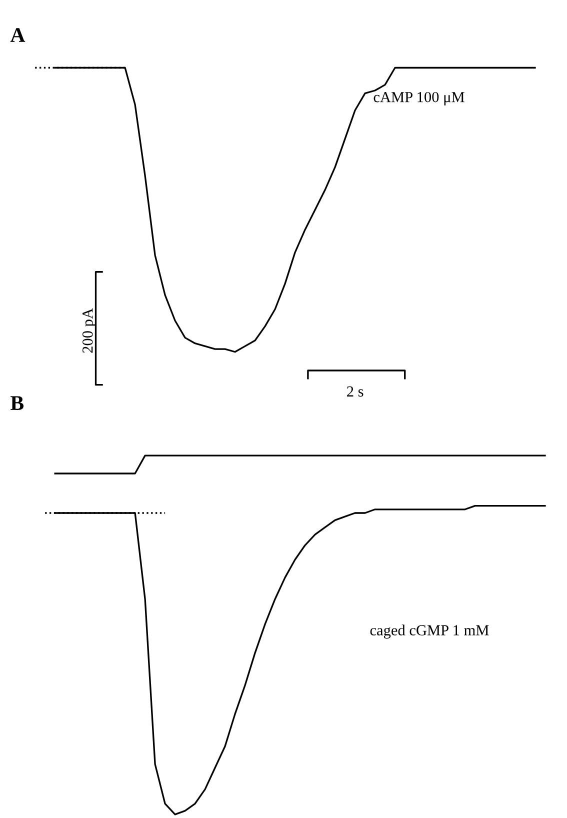  Describe the element at coordinates (18, 35) in the screenshot. I see `chart-title: A` at that location.